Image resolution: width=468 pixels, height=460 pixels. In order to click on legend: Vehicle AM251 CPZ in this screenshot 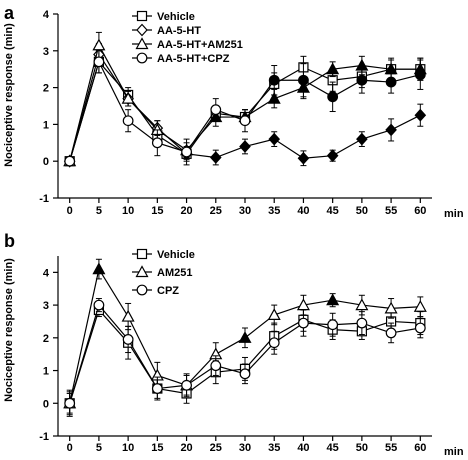, I will do `click(163, 272)`.